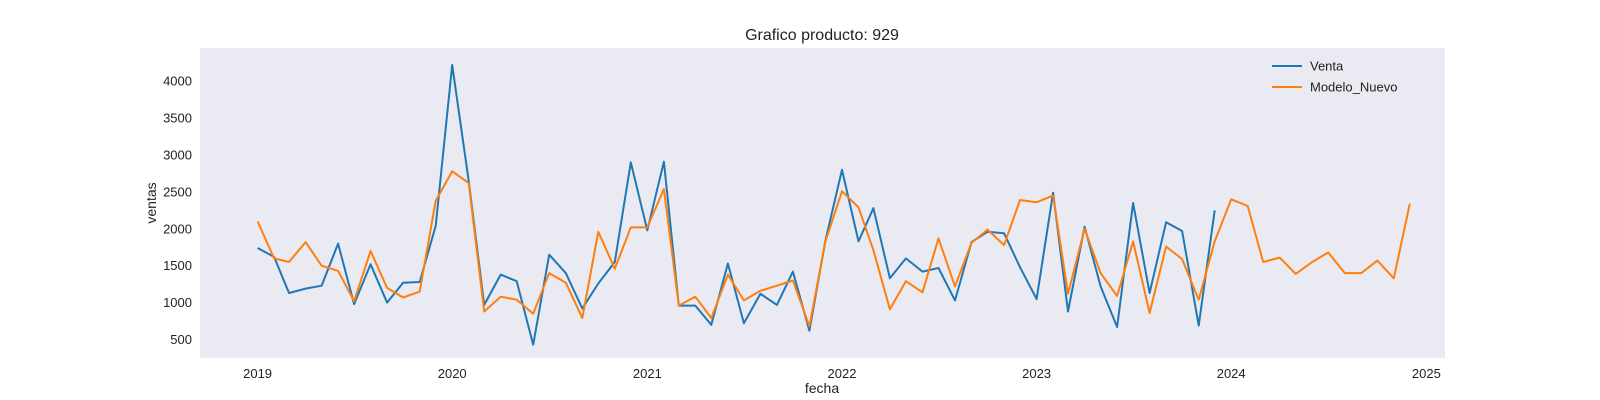 This screenshot has width=1600, height=400. I want to click on x-tick-label: 2024, so click(1231, 373).